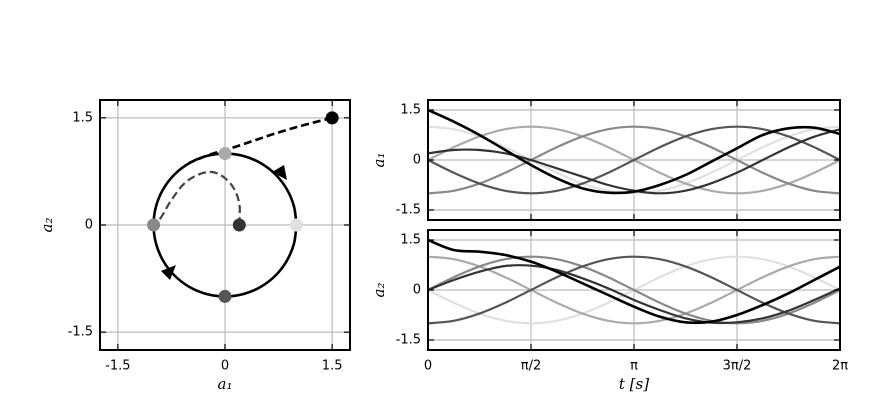 The width and height of the screenshot is (896, 406). What do you see at coordinates (332, 366) in the screenshot?
I see `x-tick-label: 1.5` at bounding box center [332, 366].